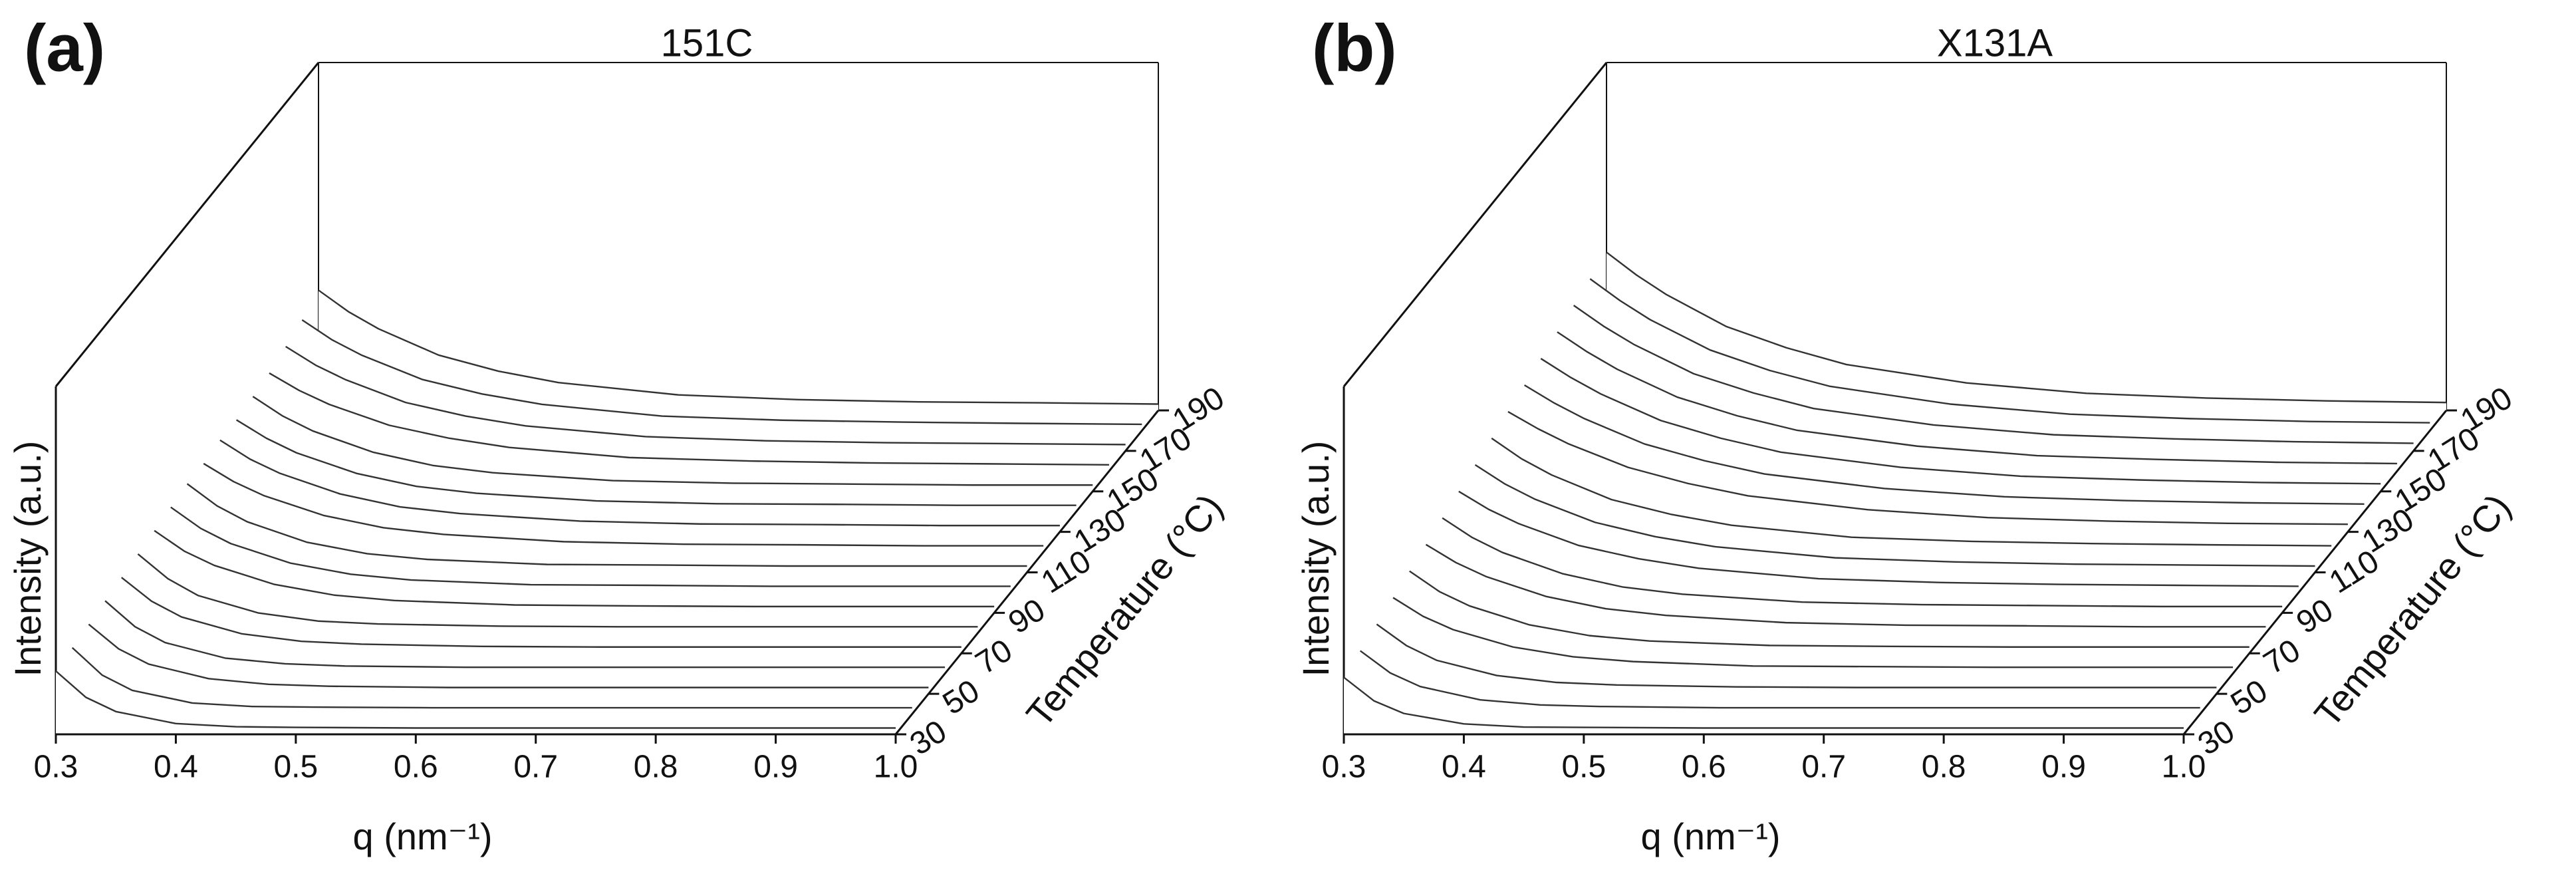 Image resolution: width=2576 pixels, height=874 pixels. What do you see at coordinates (1995, 43) in the screenshot?
I see `chart-title: X131A` at bounding box center [1995, 43].